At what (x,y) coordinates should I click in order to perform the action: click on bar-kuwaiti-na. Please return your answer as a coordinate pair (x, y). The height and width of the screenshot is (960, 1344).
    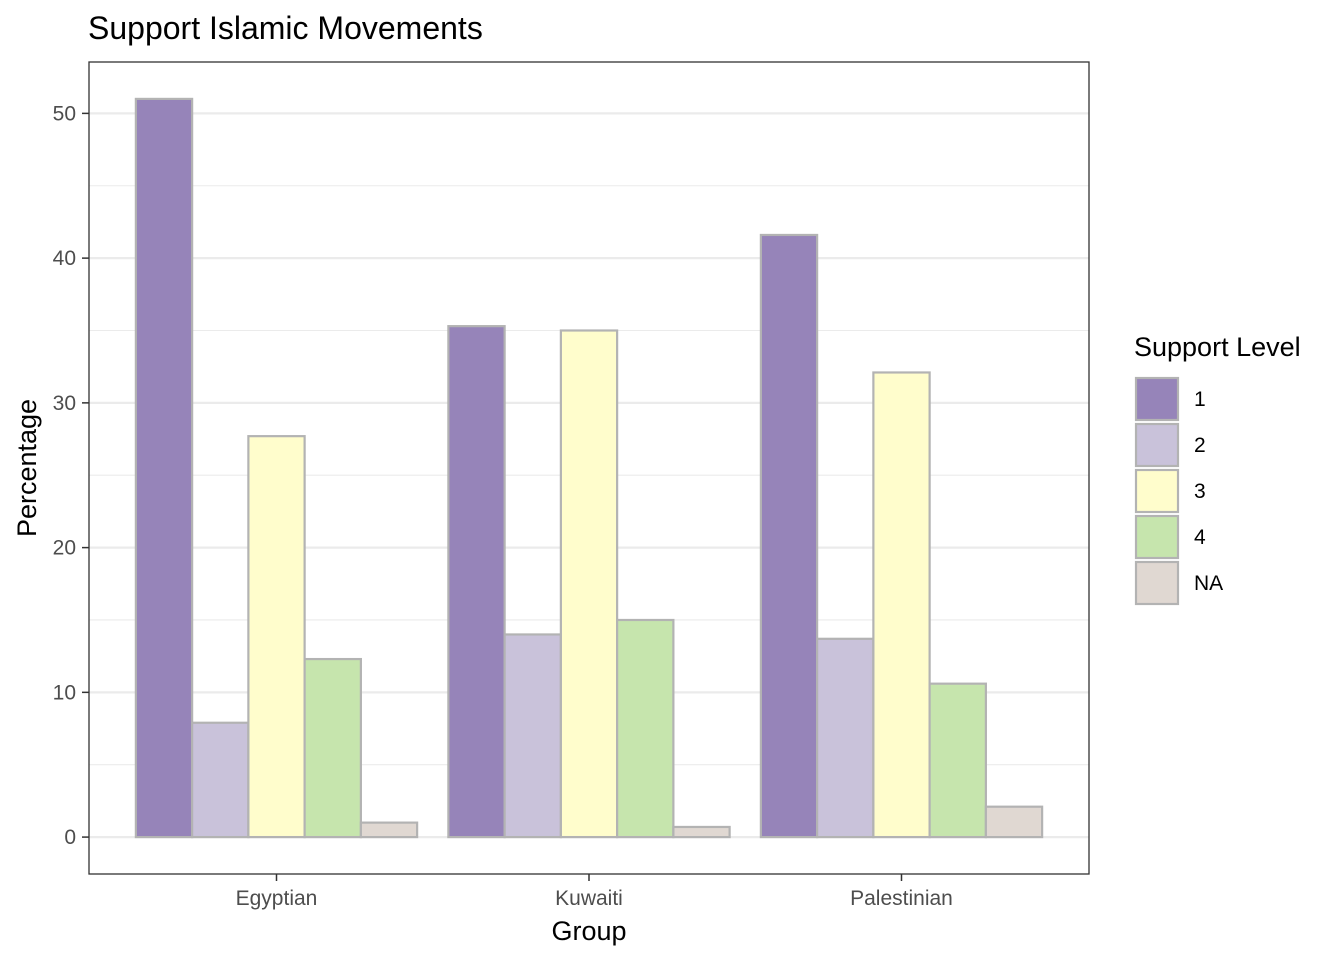
    Looking at the image, I should click on (701, 832).